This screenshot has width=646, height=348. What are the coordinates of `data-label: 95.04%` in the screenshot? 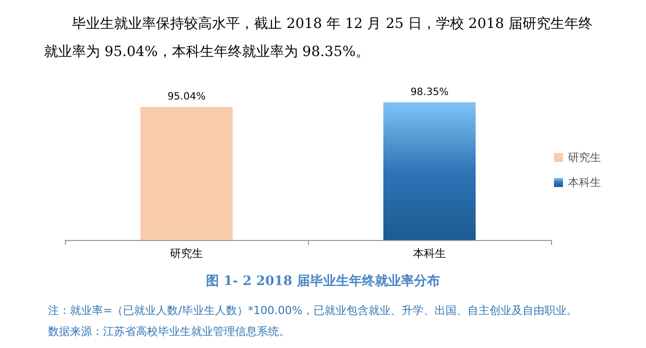 It's located at (186, 96).